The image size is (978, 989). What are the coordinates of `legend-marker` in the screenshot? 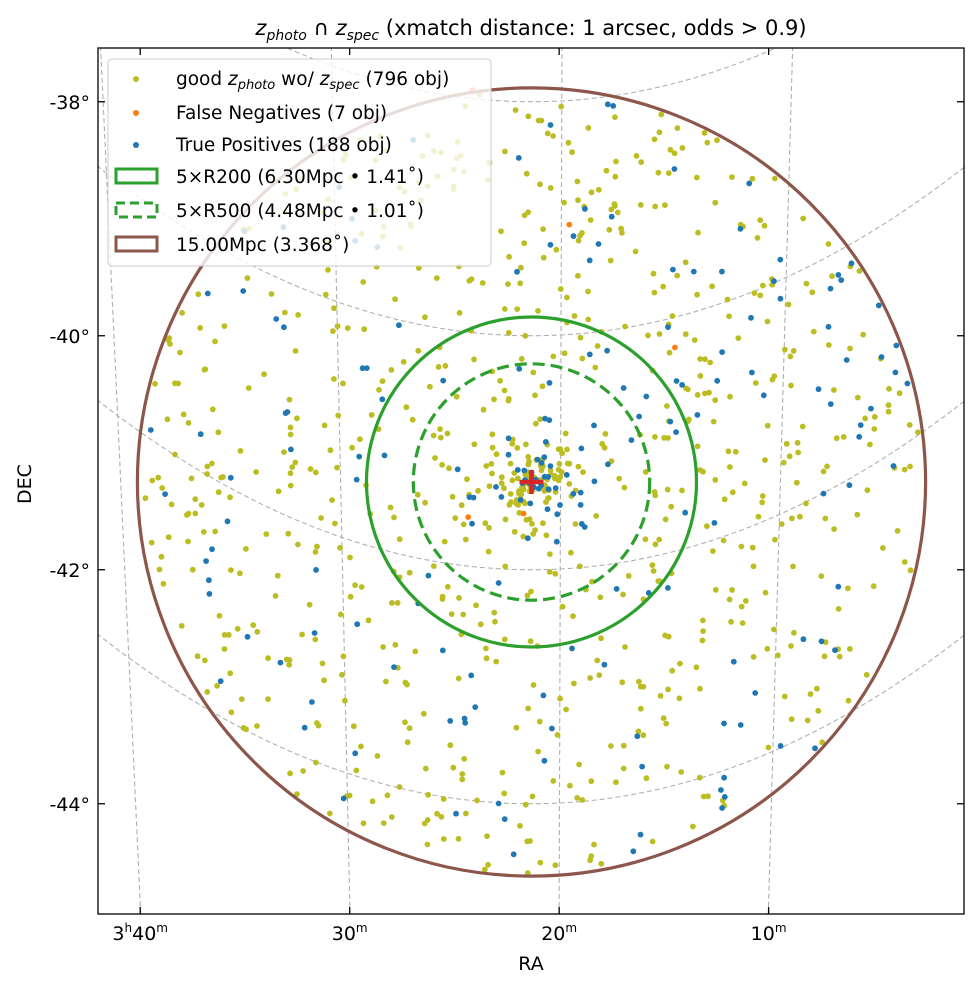 It's located at (136, 113).